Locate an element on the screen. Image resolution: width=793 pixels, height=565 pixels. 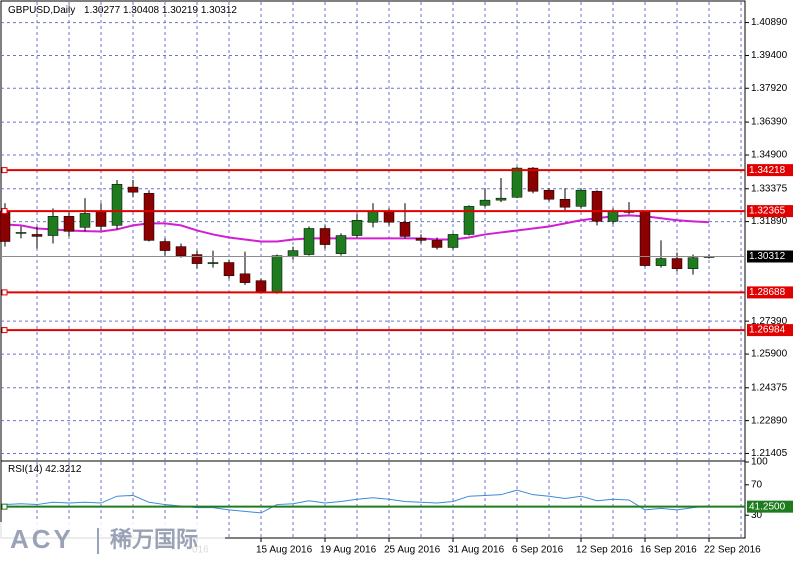
x-tick-label: 12 Sep 2016 is located at coordinates (604, 550).